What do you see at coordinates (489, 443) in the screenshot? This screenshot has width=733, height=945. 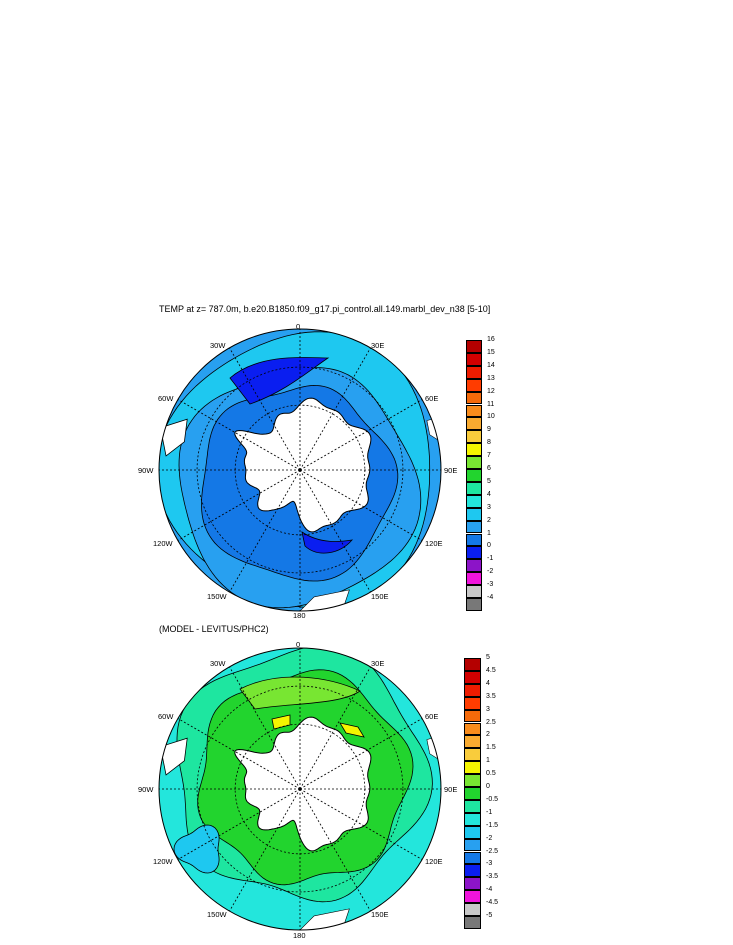 I see `colorbar-label: 8` at bounding box center [489, 443].